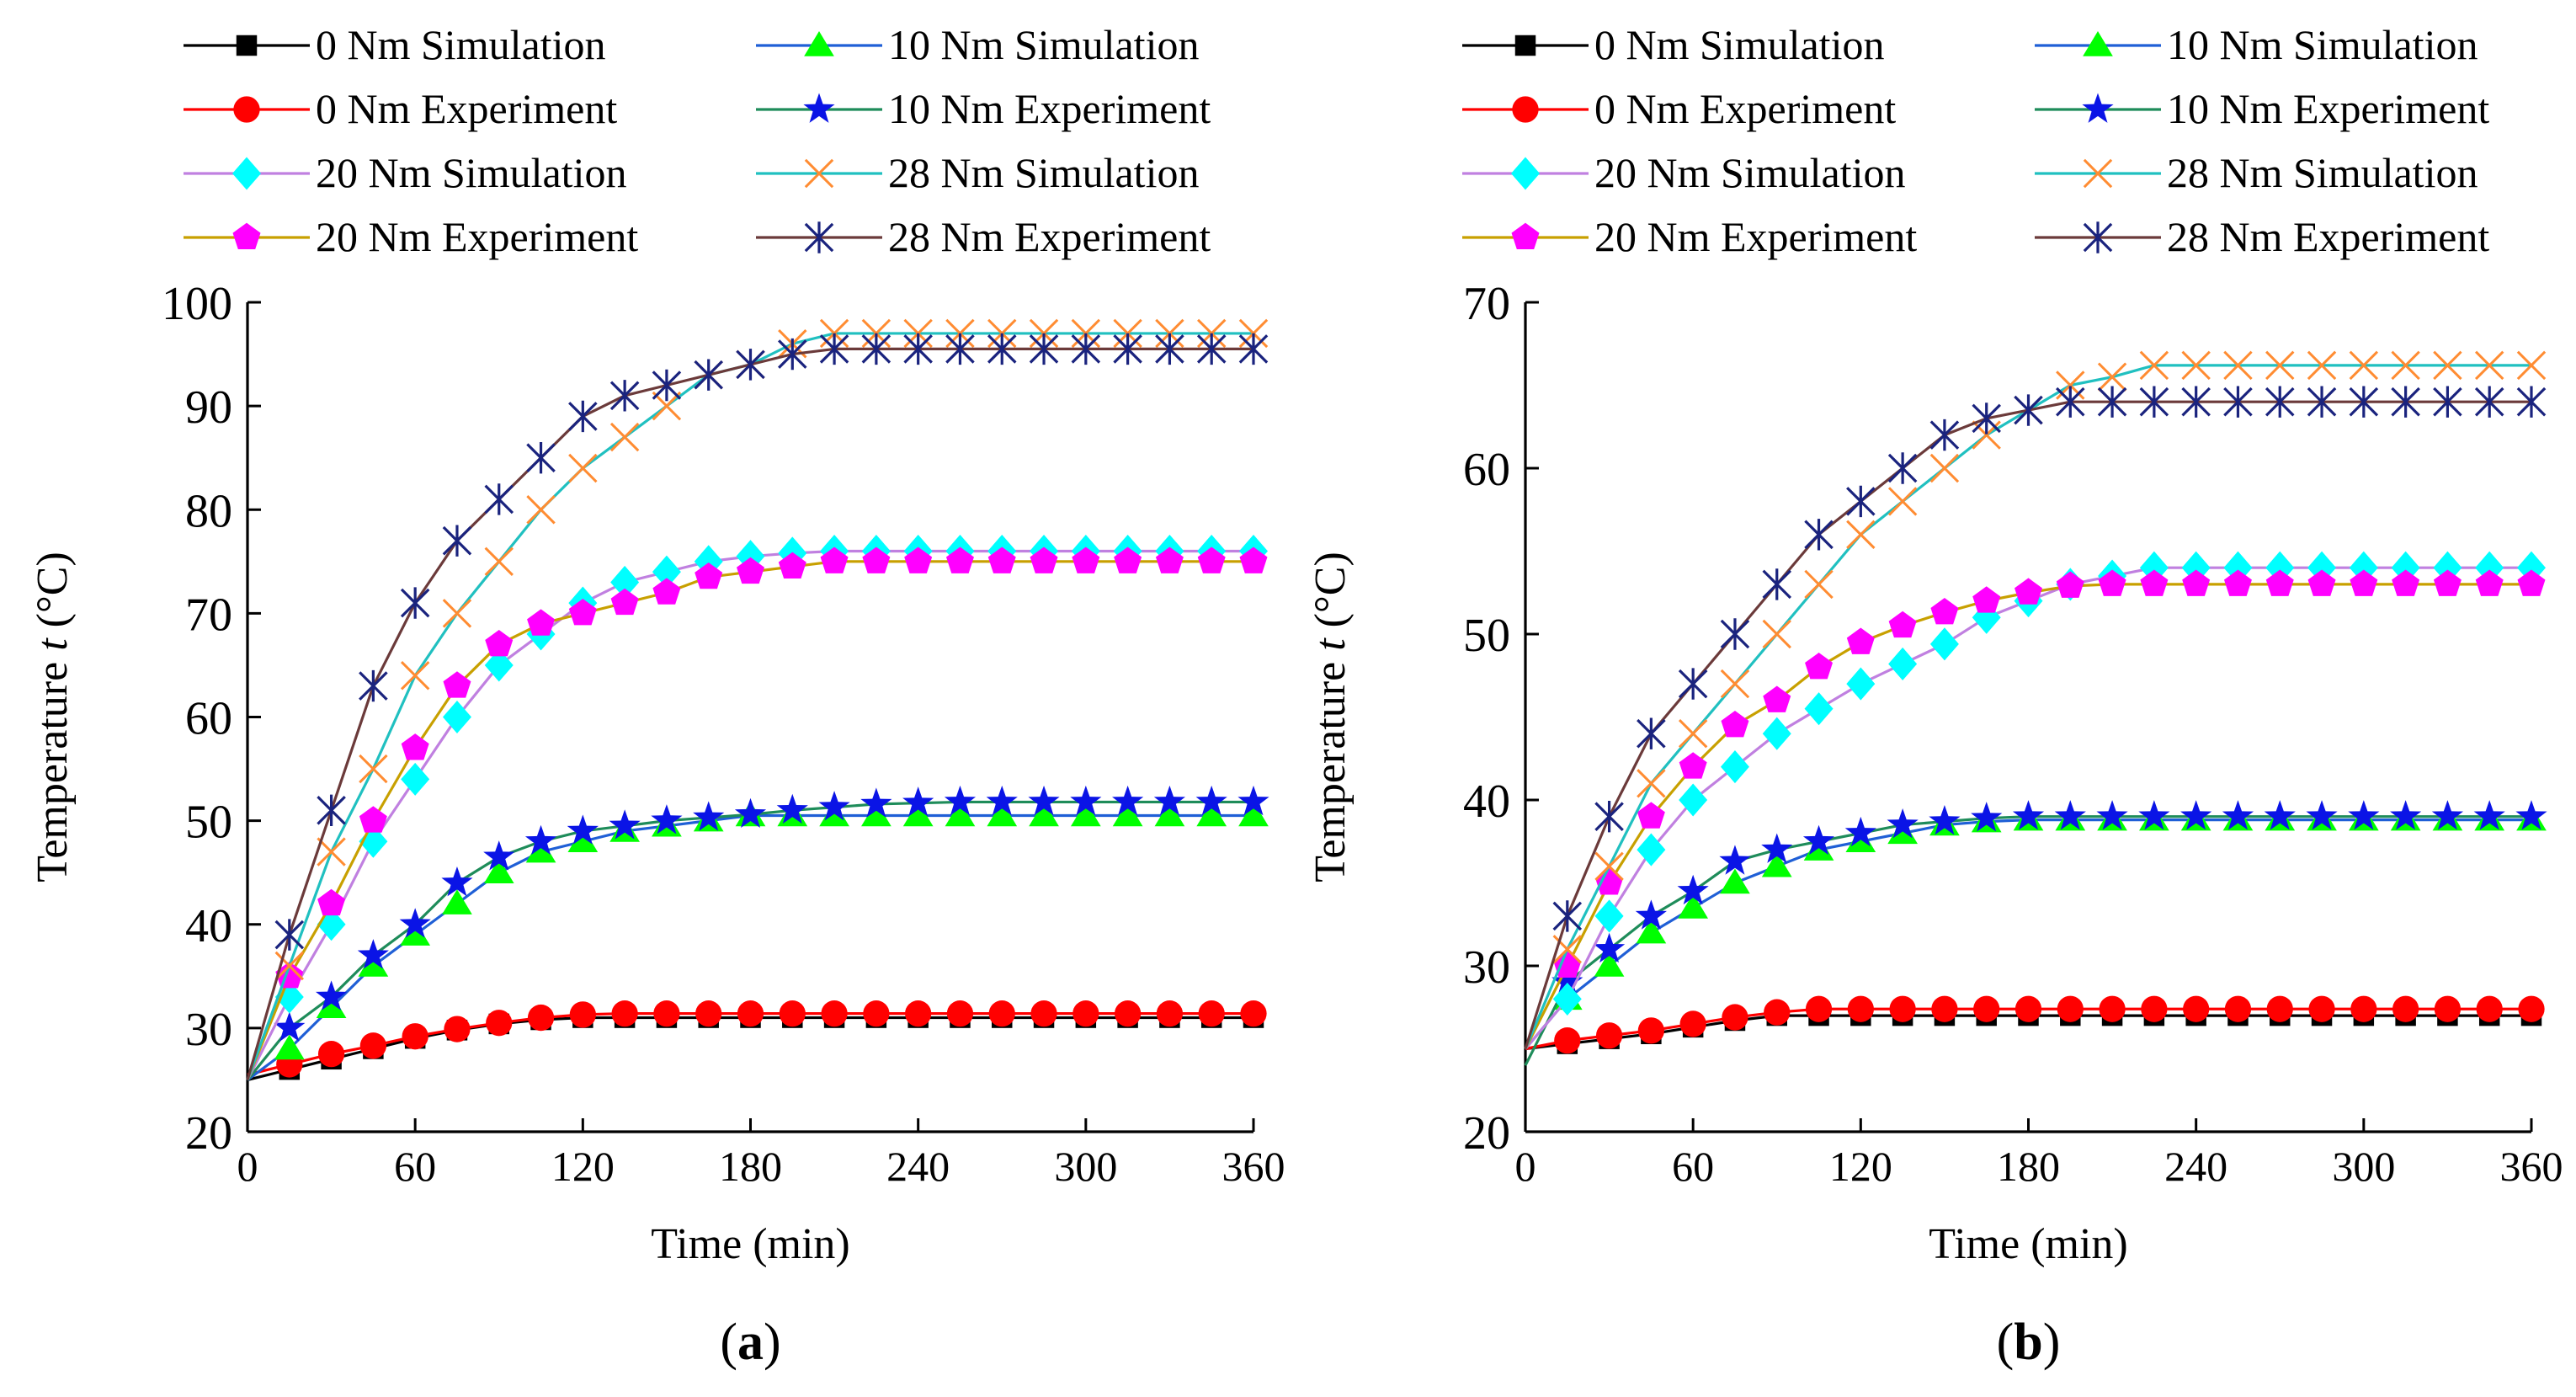 Image resolution: width=2576 pixels, height=1397 pixels. Describe the element at coordinates (394, 44) in the screenshot. I see `legend-item-s0: 0 Nm Simulation` at that location.